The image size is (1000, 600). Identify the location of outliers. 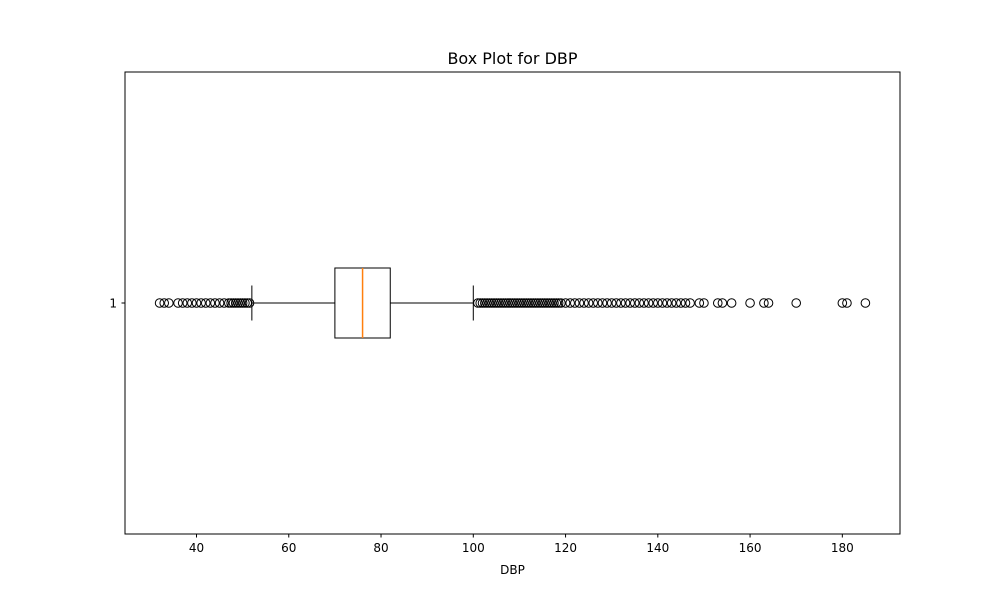
(512, 303).